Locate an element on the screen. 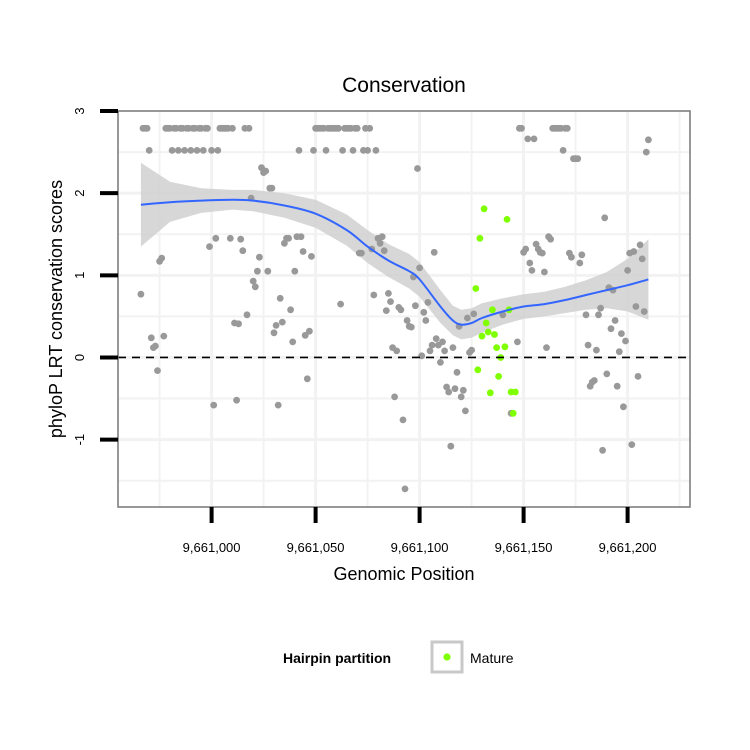 The height and width of the screenshot is (750, 750). x-axis-label: Genomic Position is located at coordinates (403, 574).